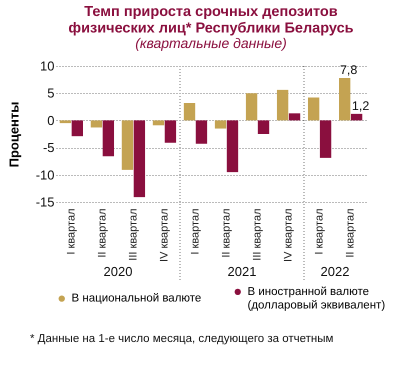  I want to click on chart-subtitle: (квартальные данные), so click(211, 43).